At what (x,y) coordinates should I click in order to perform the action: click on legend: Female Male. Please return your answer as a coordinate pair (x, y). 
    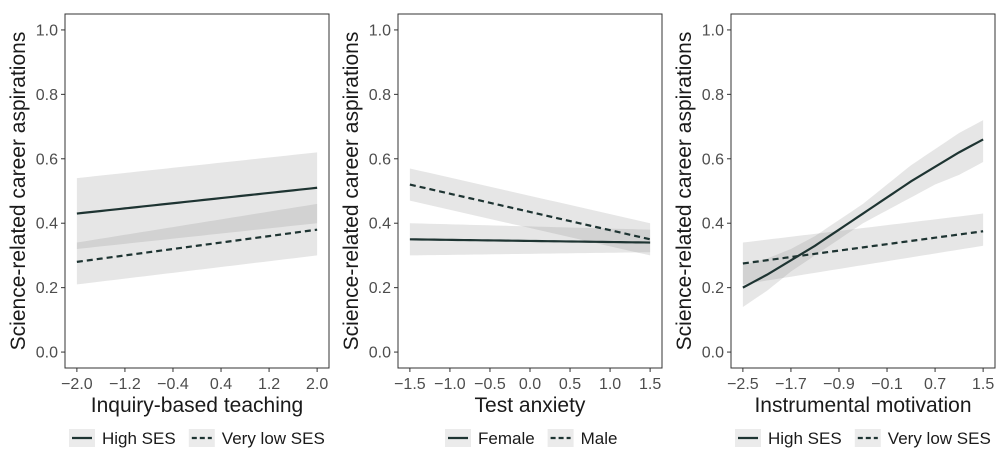
    Looking at the image, I should click on (531, 438).